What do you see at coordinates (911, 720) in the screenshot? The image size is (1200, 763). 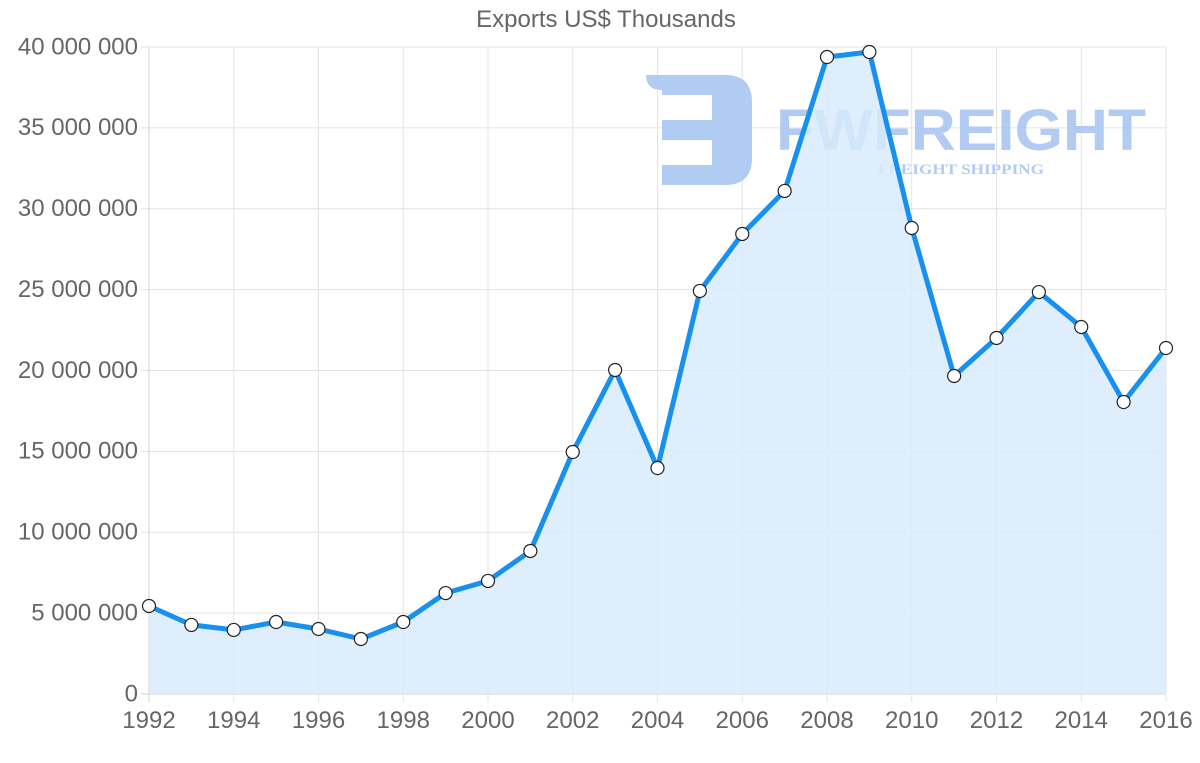 I see `x-tick-label: 2010` at bounding box center [911, 720].